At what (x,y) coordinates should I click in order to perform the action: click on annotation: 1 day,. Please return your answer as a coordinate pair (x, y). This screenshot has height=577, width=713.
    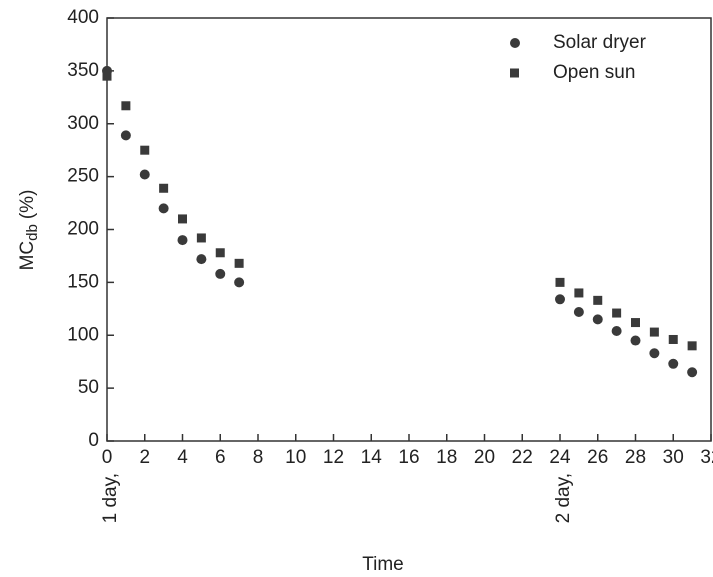
    Looking at the image, I should click on (110, 498).